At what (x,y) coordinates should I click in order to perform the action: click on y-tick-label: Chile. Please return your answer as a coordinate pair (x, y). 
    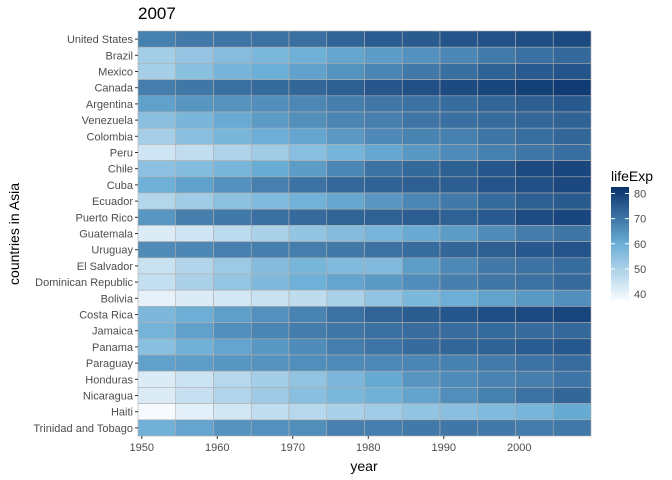
    Looking at the image, I should click on (120, 170).